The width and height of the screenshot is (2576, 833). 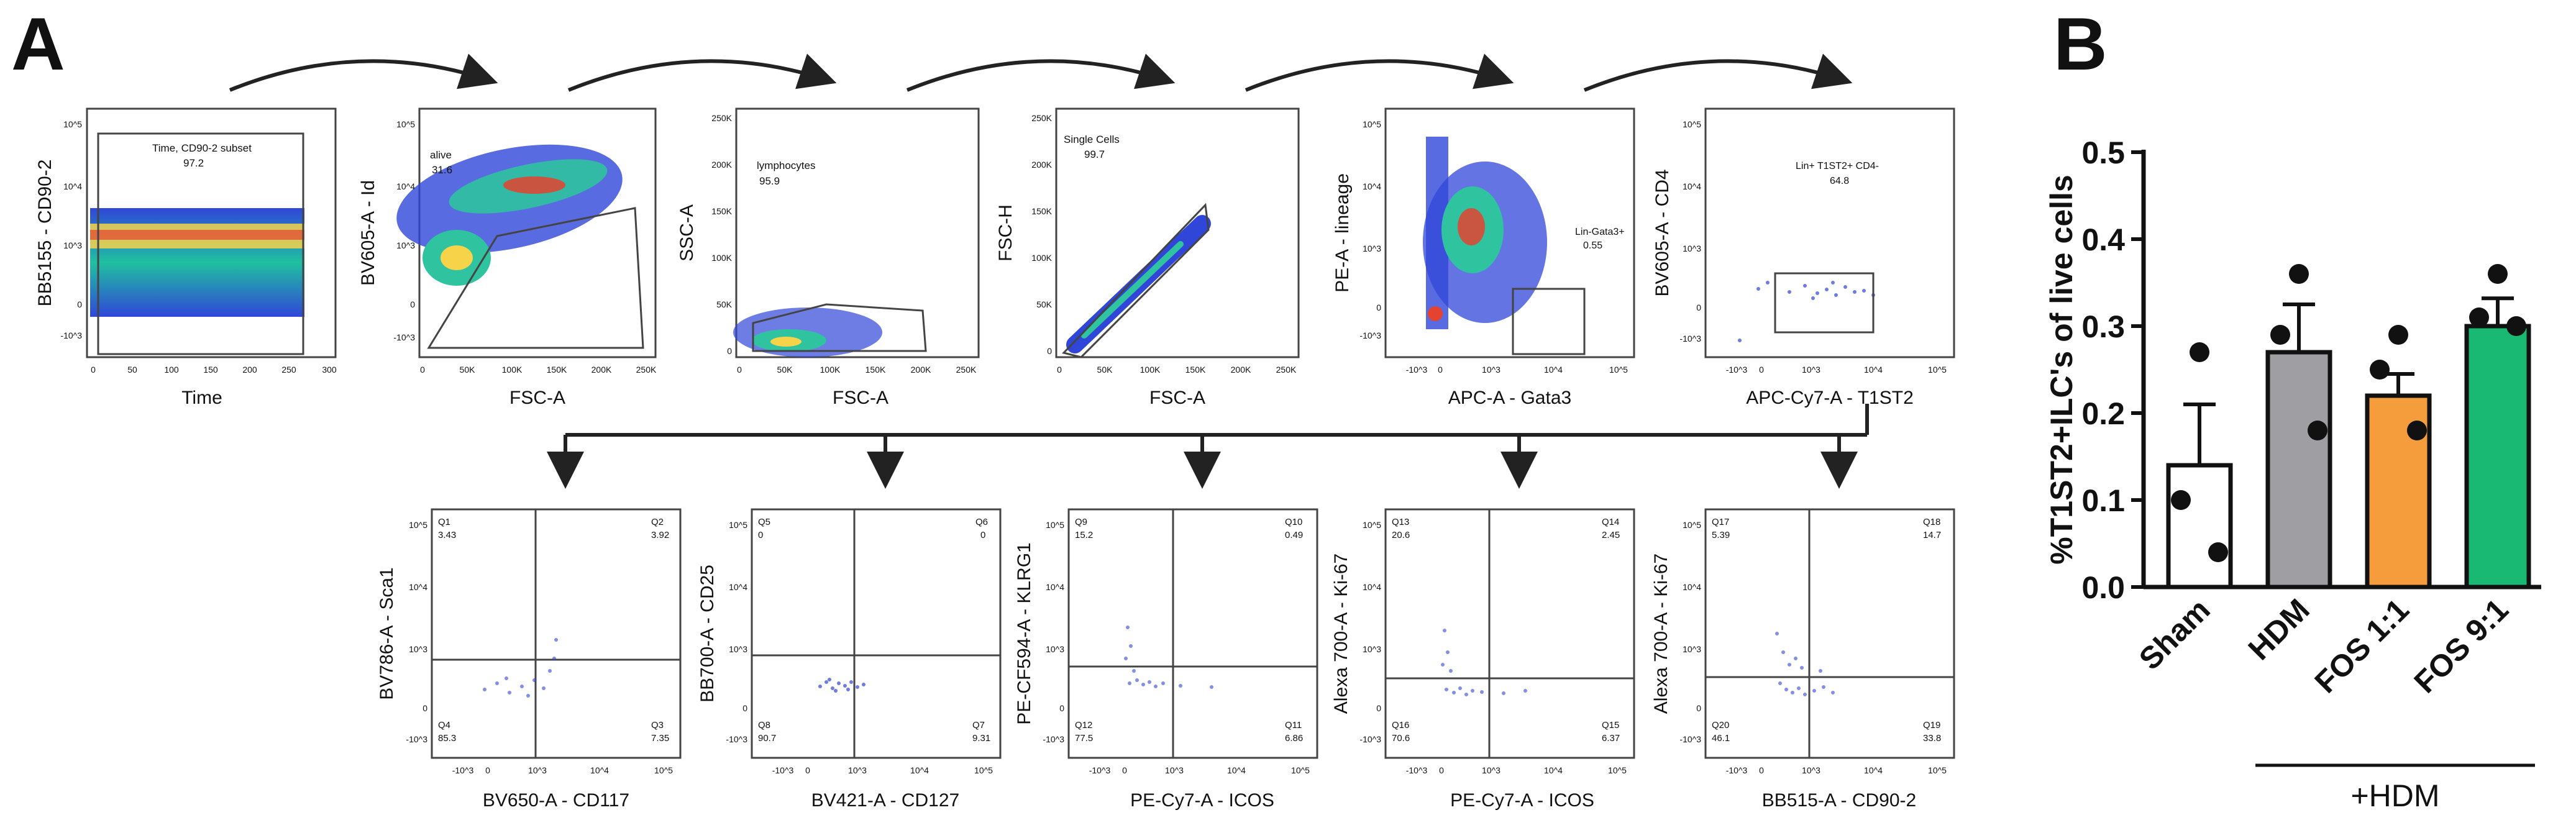 What do you see at coordinates (447, 535) in the screenshot?
I see `quadrant-value: 3.43` at bounding box center [447, 535].